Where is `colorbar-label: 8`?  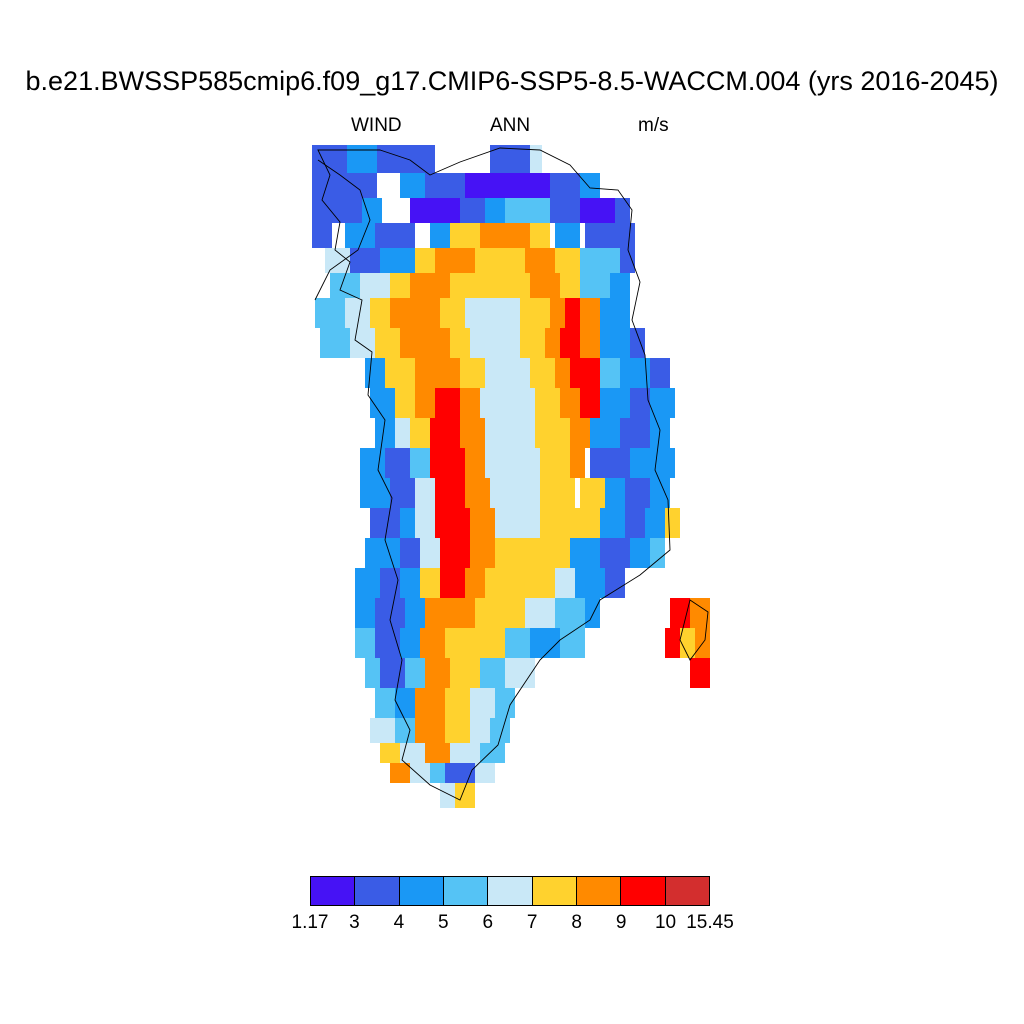 colorbar-label: 8 is located at coordinates (576, 922).